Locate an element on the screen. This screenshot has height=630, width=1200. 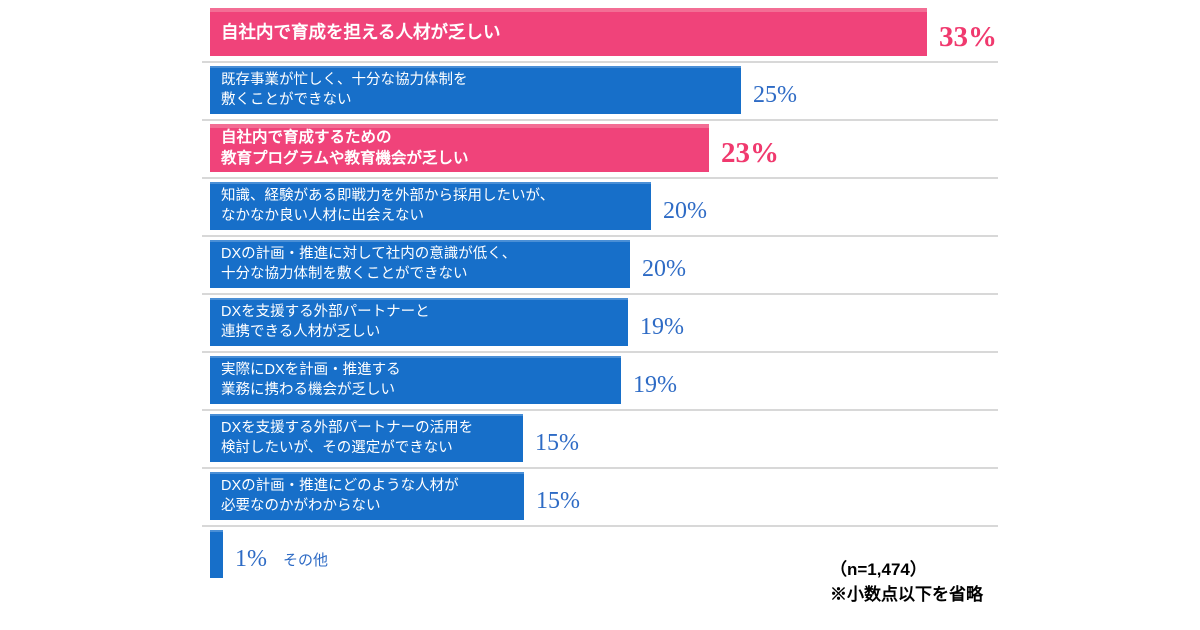
bar-row: DXの計画・推進にどのような人材が 必要なのかがわからない 15% is located at coordinates (602, 501).